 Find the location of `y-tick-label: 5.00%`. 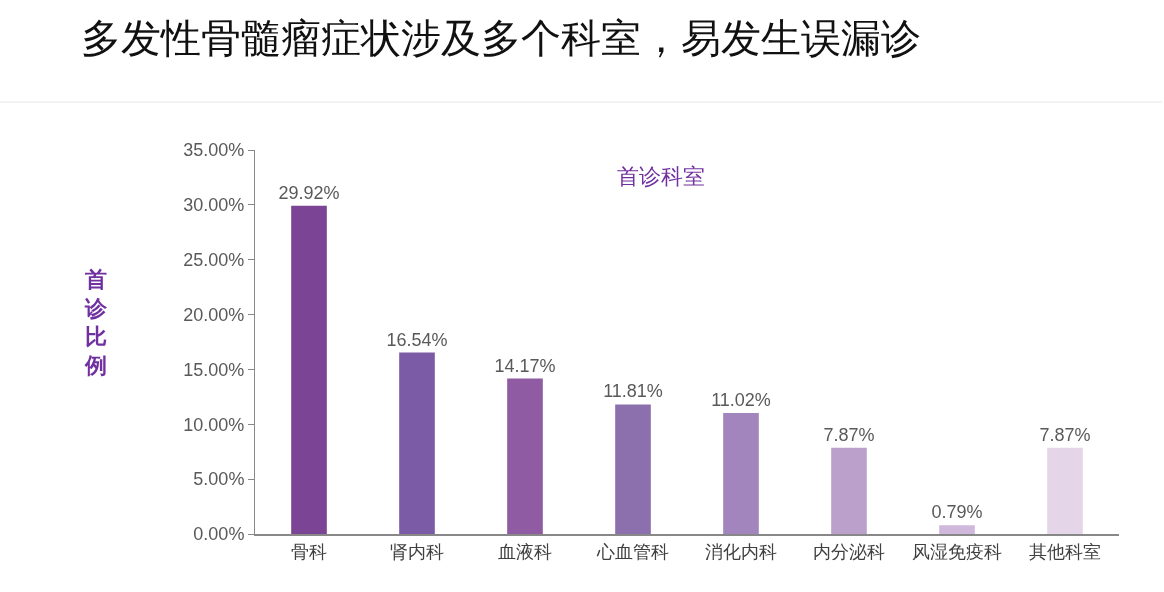

y-tick-label: 5.00% is located at coordinates (219, 479).